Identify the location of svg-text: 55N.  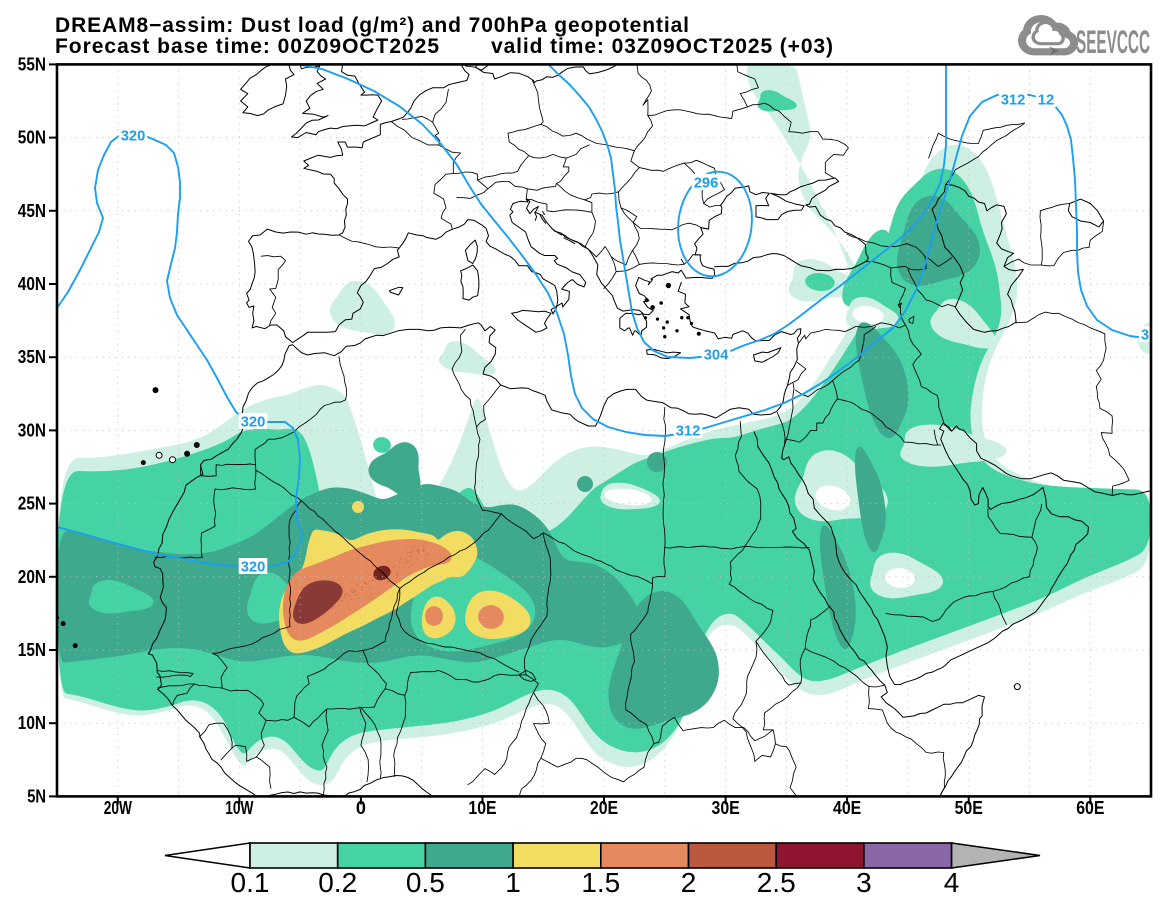
(32, 64).